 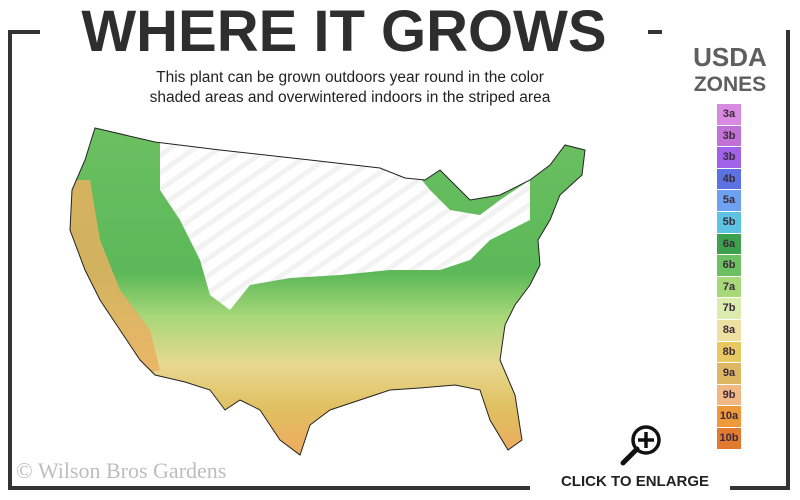 I want to click on legend-zone-7b: 7b, so click(x=729, y=308).